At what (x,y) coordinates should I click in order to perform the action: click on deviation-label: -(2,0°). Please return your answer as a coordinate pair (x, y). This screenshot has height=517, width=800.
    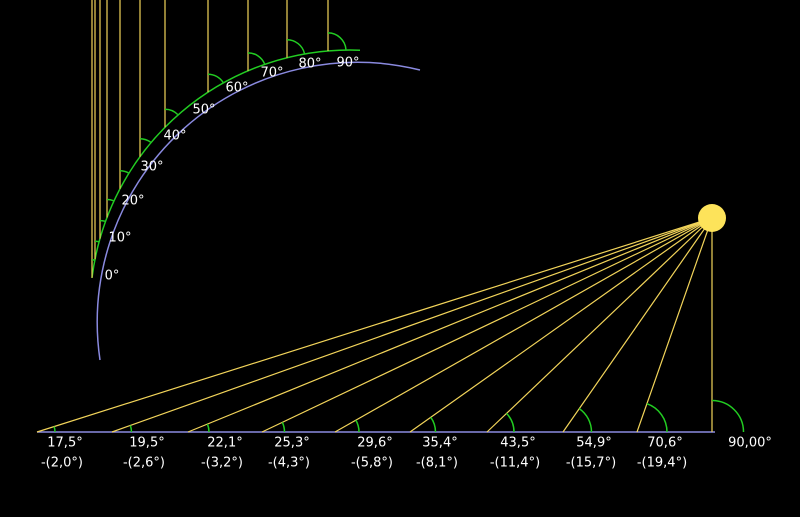
    Looking at the image, I should click on (62, 463).